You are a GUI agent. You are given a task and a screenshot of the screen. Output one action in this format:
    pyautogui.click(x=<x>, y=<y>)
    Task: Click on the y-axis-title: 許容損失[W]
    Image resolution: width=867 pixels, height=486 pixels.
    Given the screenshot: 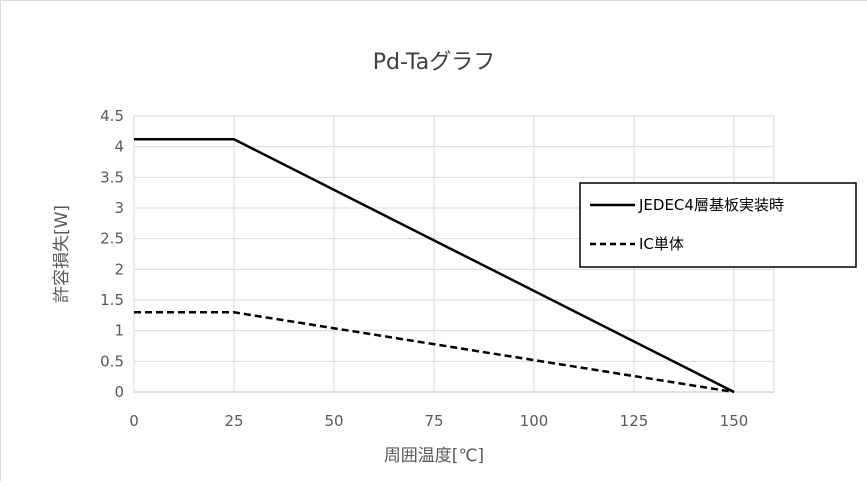 What is the action you would take?
    pyautogui.click(x=62, y=254)
    